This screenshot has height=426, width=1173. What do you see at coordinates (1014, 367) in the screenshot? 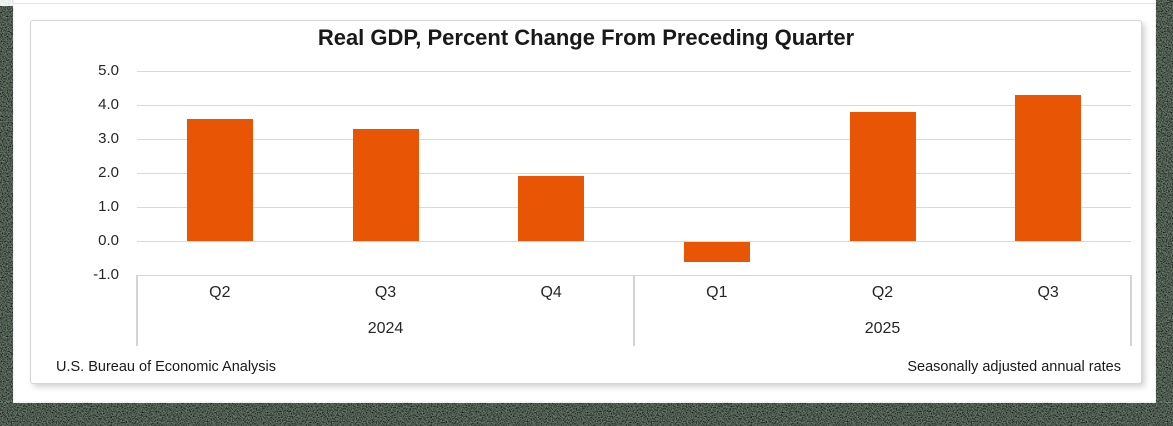
I see `adjustment-note: Seasonally adjusted annual rates` at bounding box center [1014, 367].